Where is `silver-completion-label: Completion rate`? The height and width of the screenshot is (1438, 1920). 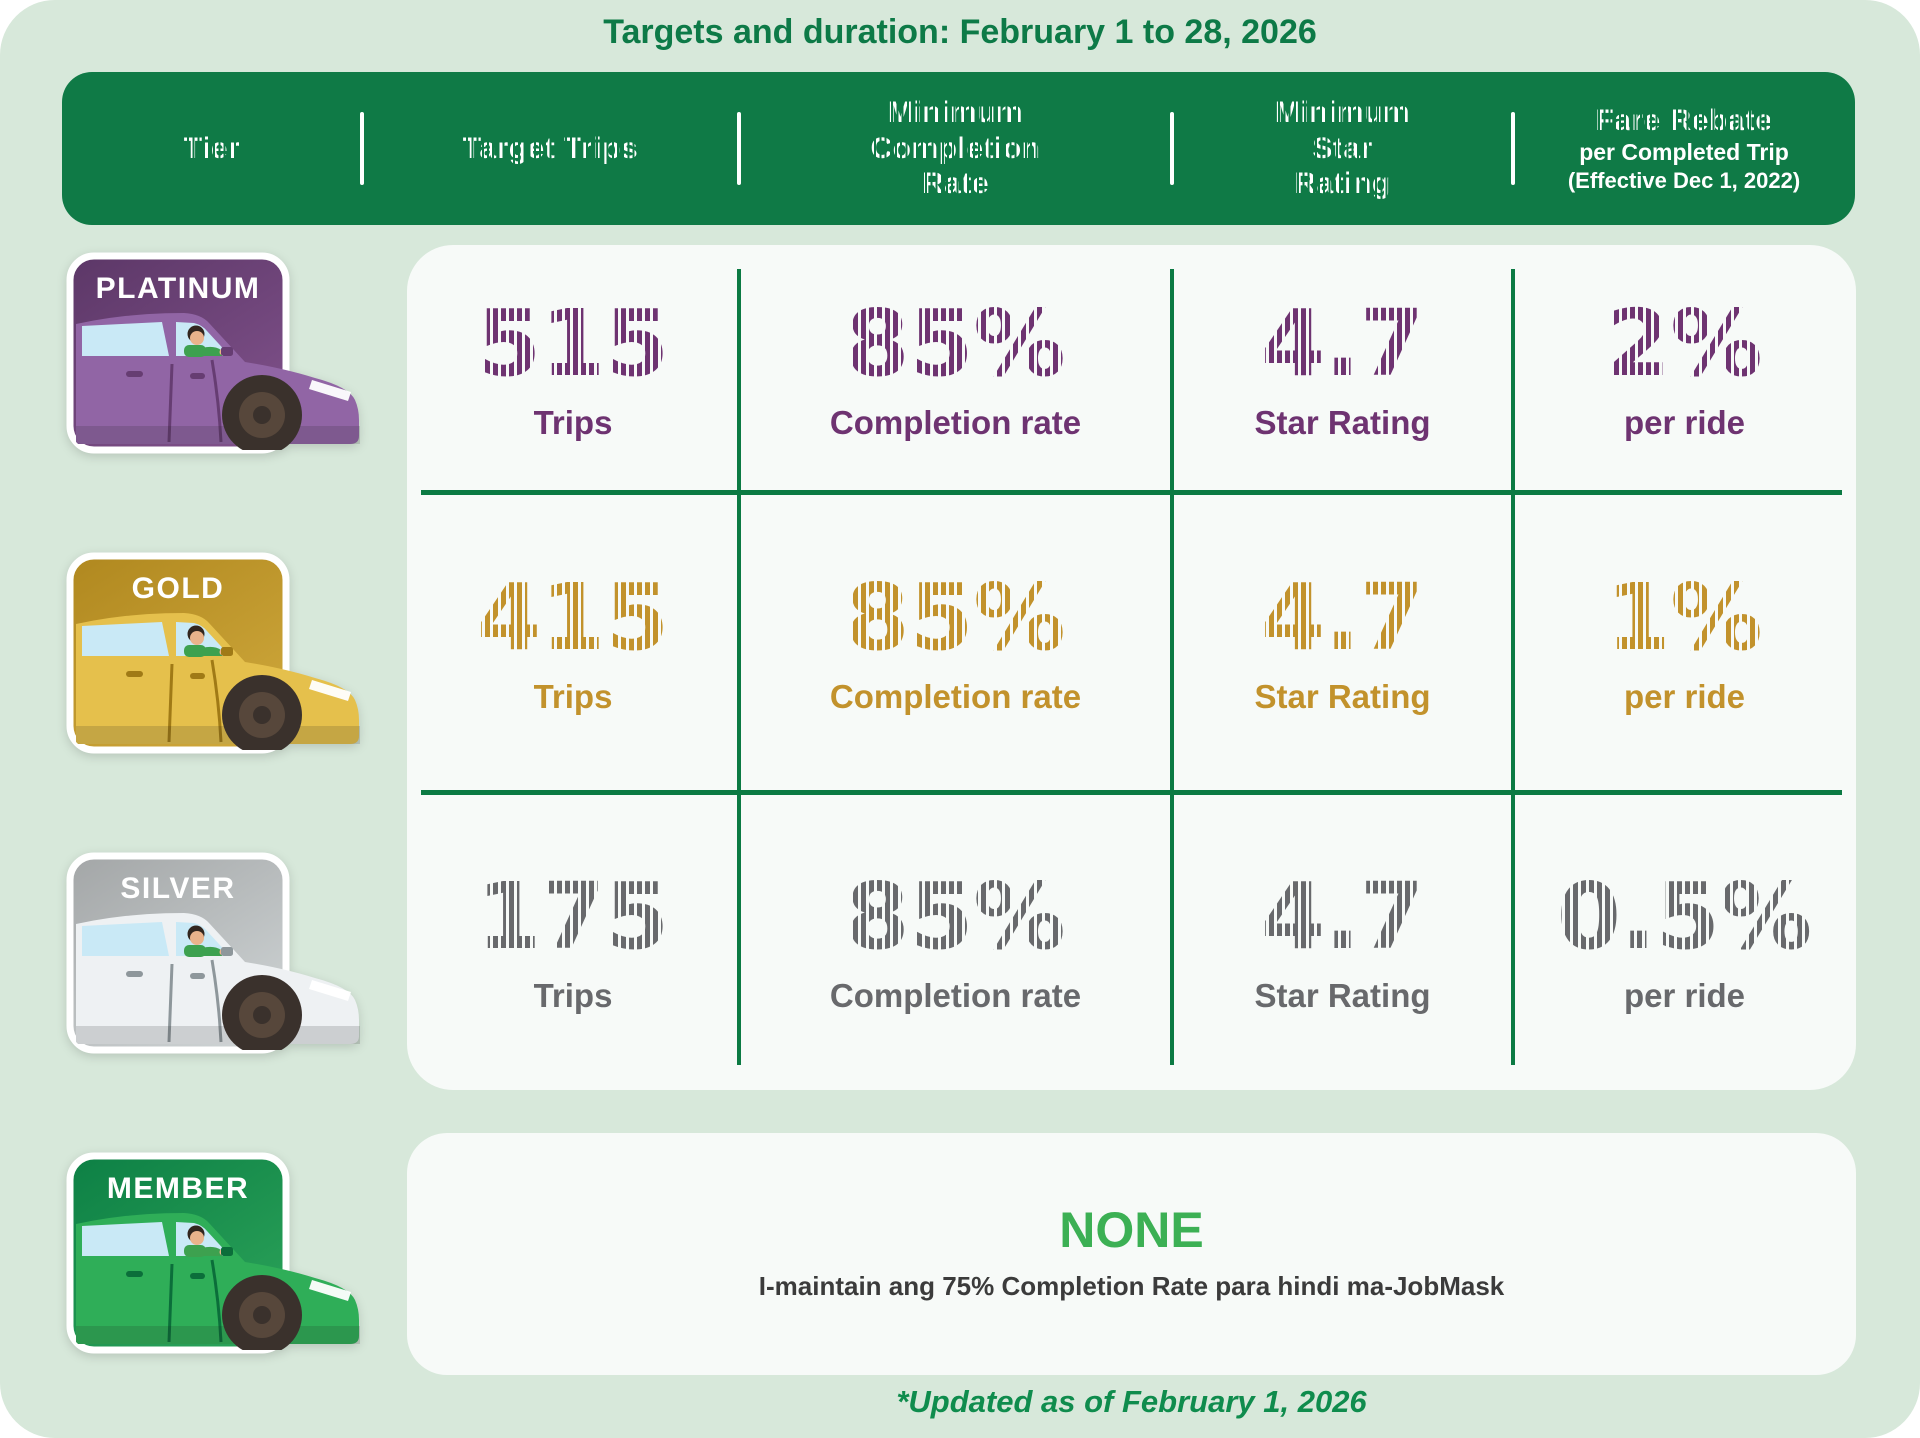
silver-completion-label: Completion rate is located at coordinates (955, 995).